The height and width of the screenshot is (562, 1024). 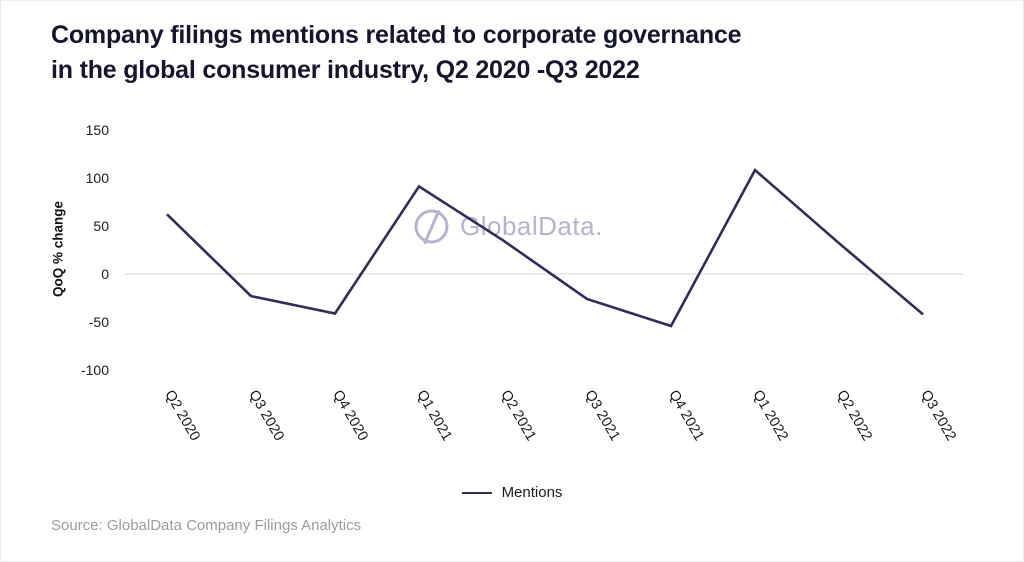 What do you see at coordinates (105, 274) in the screenshot?
I see `y-tick-label: 0` at bounding box center [105, 274].